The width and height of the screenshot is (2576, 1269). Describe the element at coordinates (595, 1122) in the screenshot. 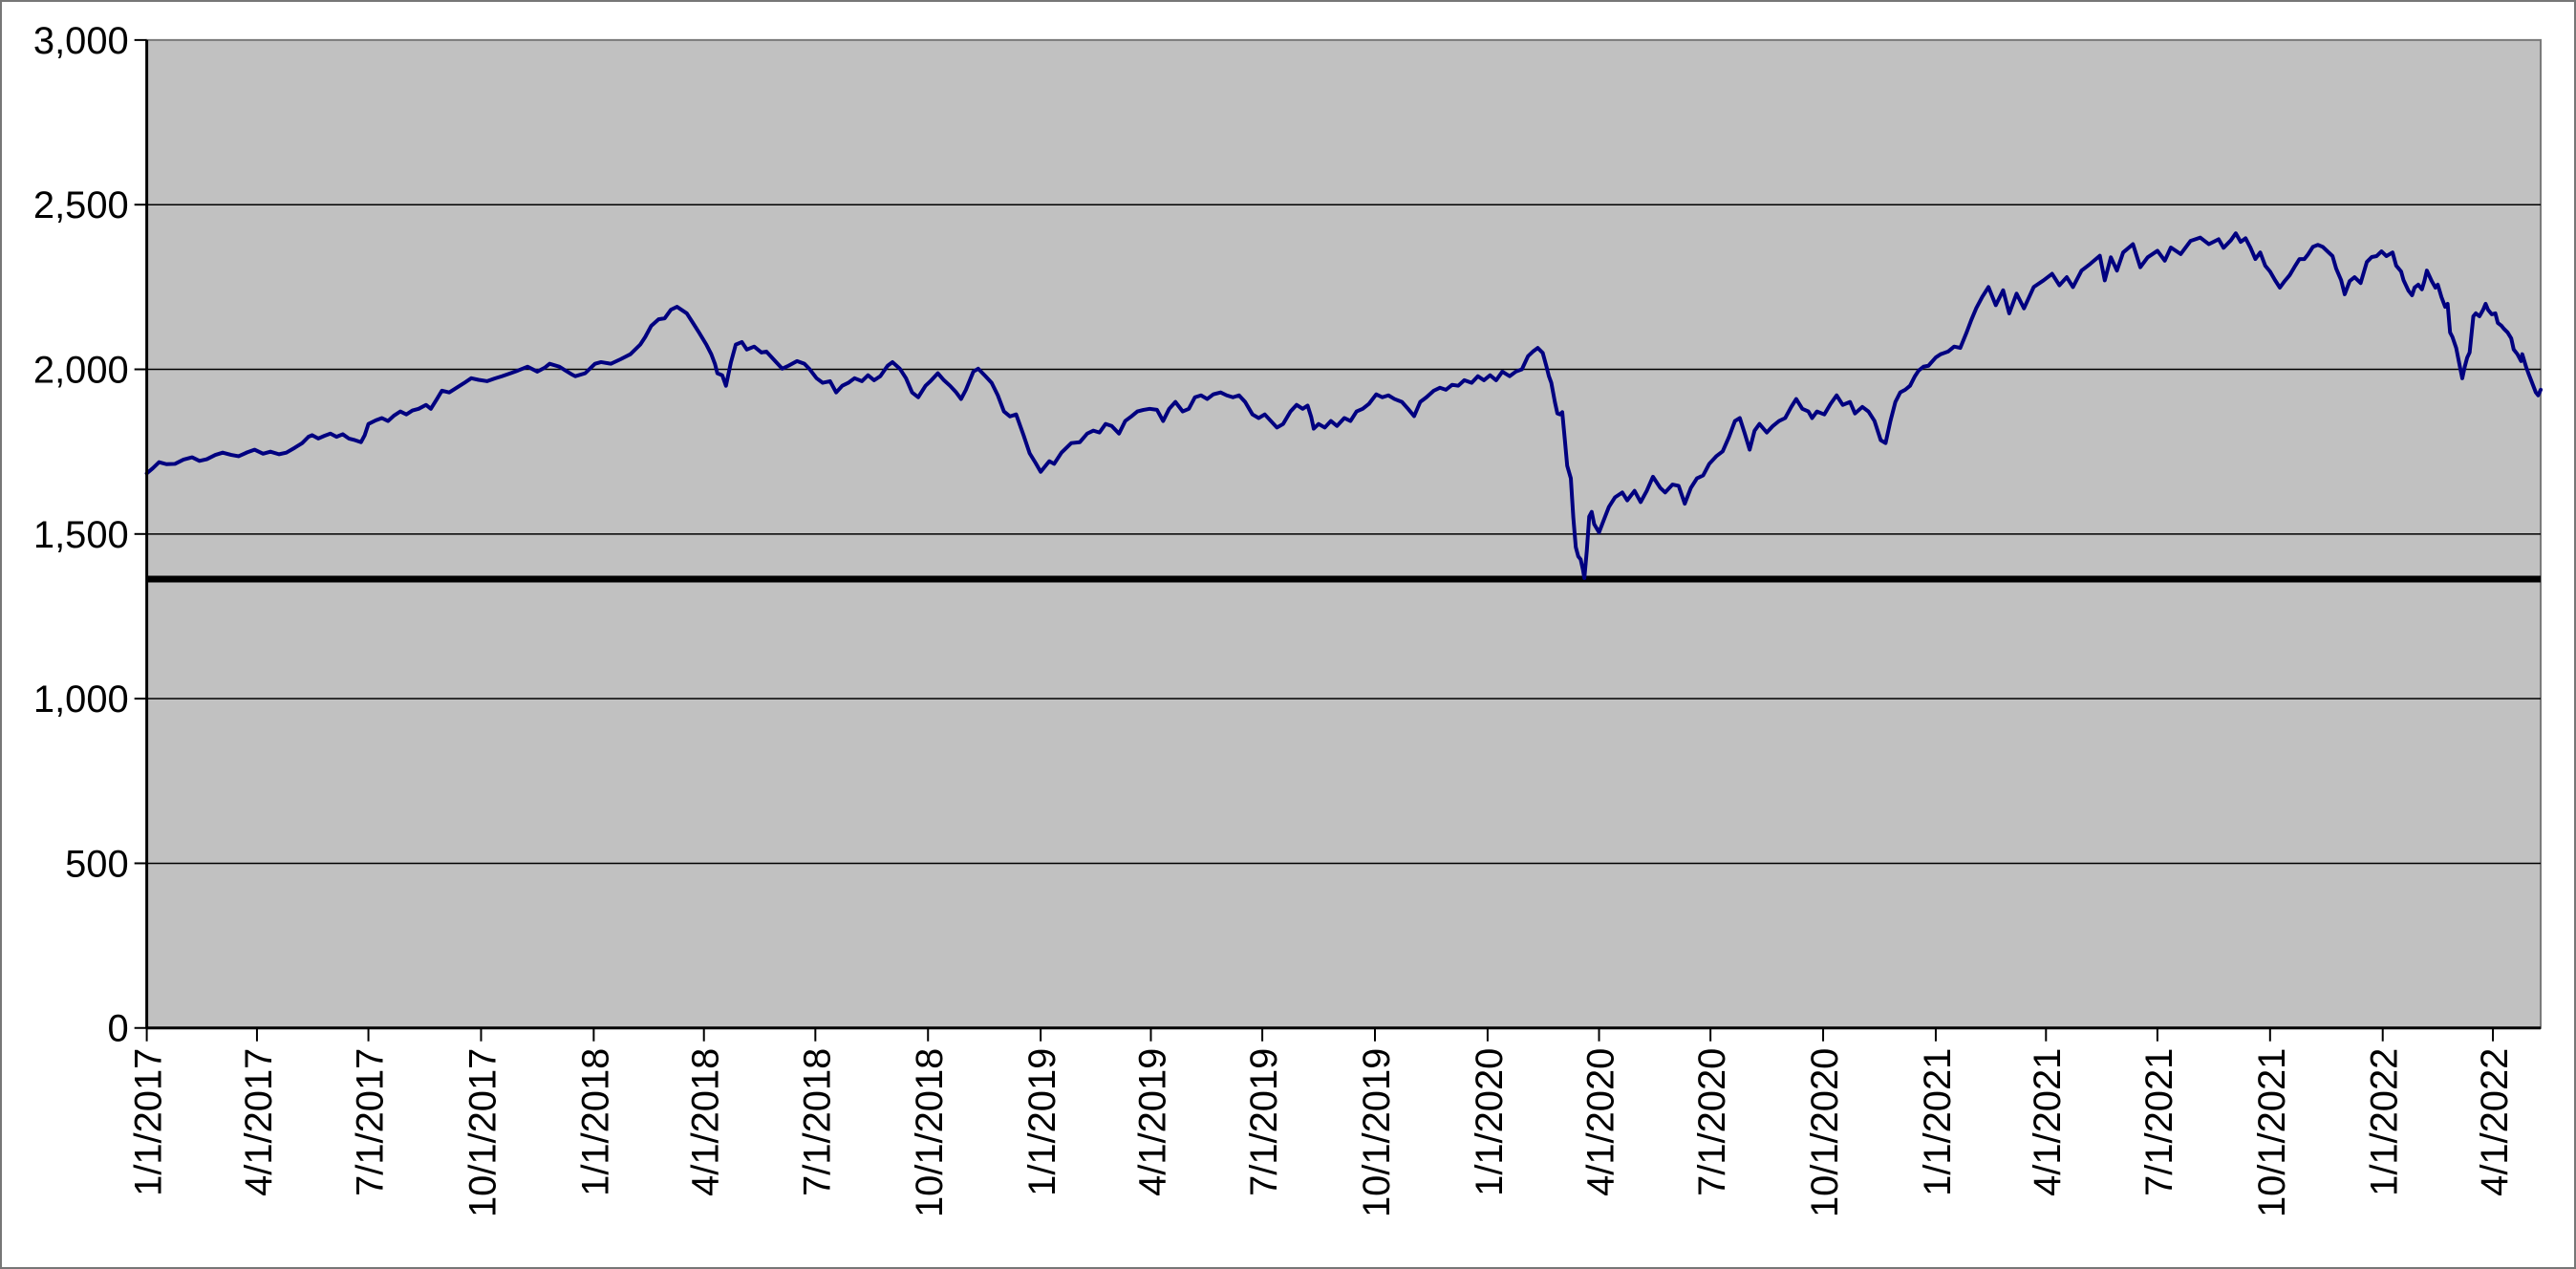

I see `x-axis-tick-label: 1/1/2018` at that location.